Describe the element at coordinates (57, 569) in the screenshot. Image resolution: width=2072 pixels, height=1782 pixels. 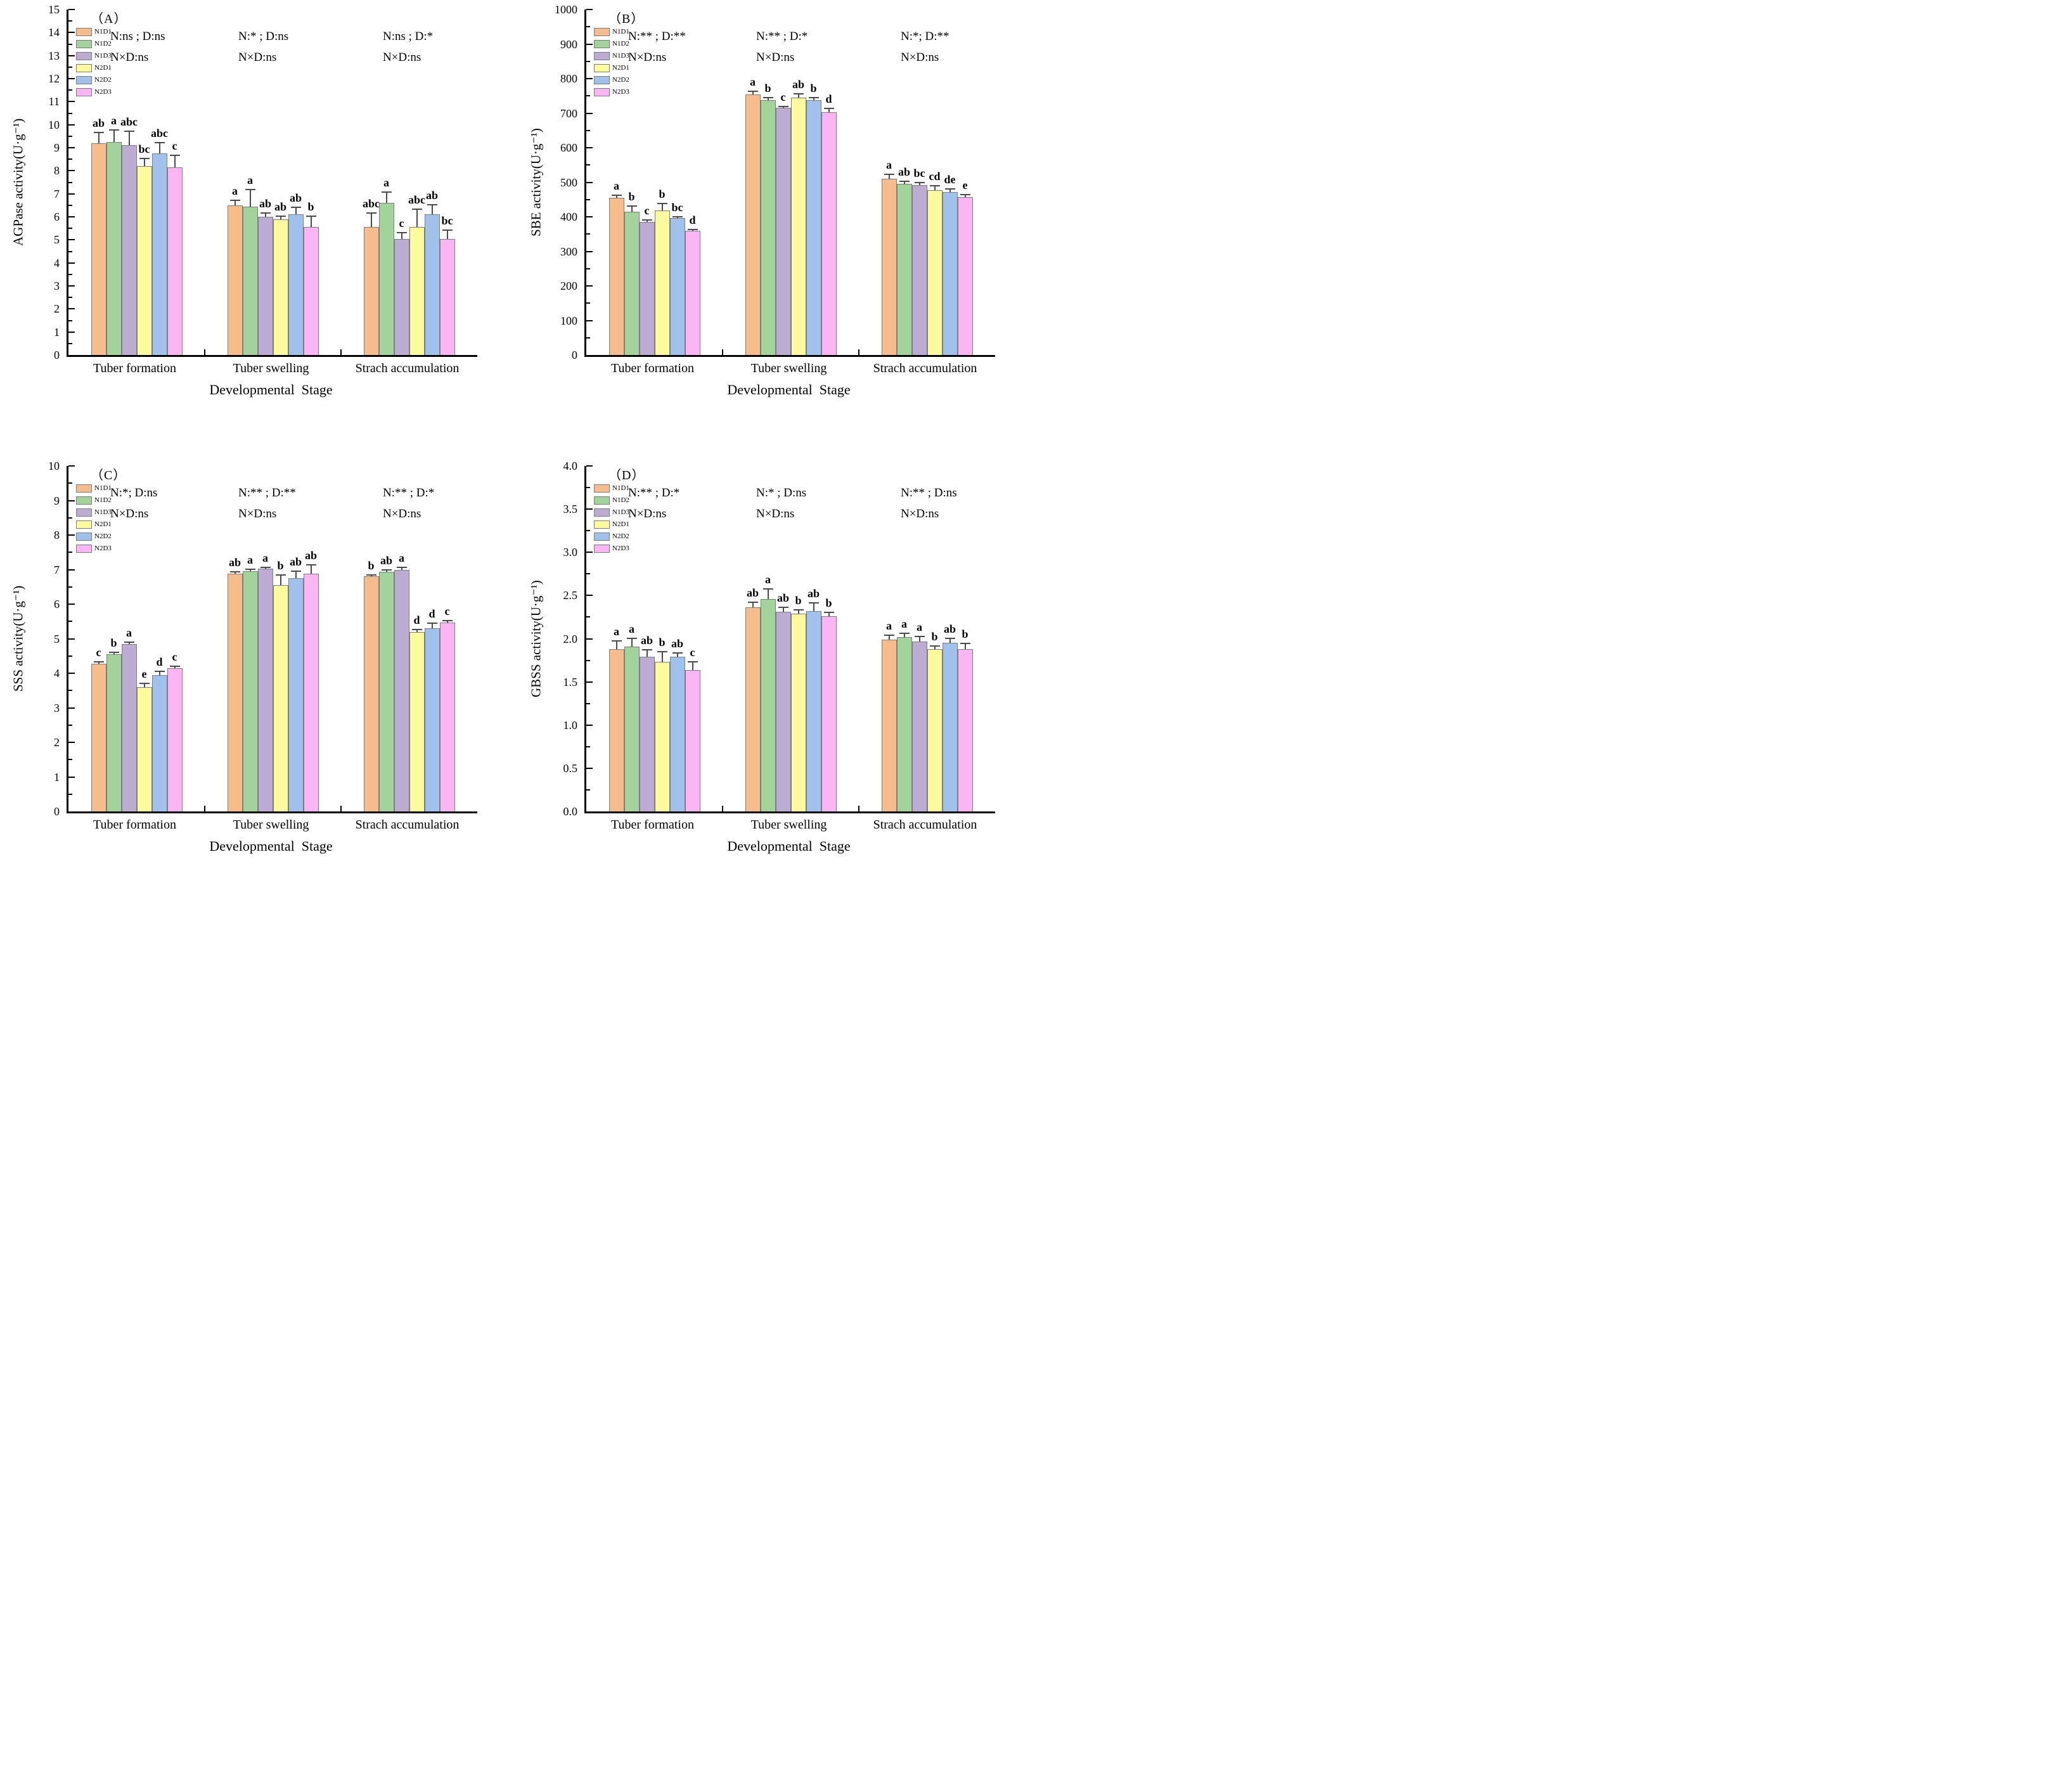
I see `y-axis-tick-label: 7` at that location.